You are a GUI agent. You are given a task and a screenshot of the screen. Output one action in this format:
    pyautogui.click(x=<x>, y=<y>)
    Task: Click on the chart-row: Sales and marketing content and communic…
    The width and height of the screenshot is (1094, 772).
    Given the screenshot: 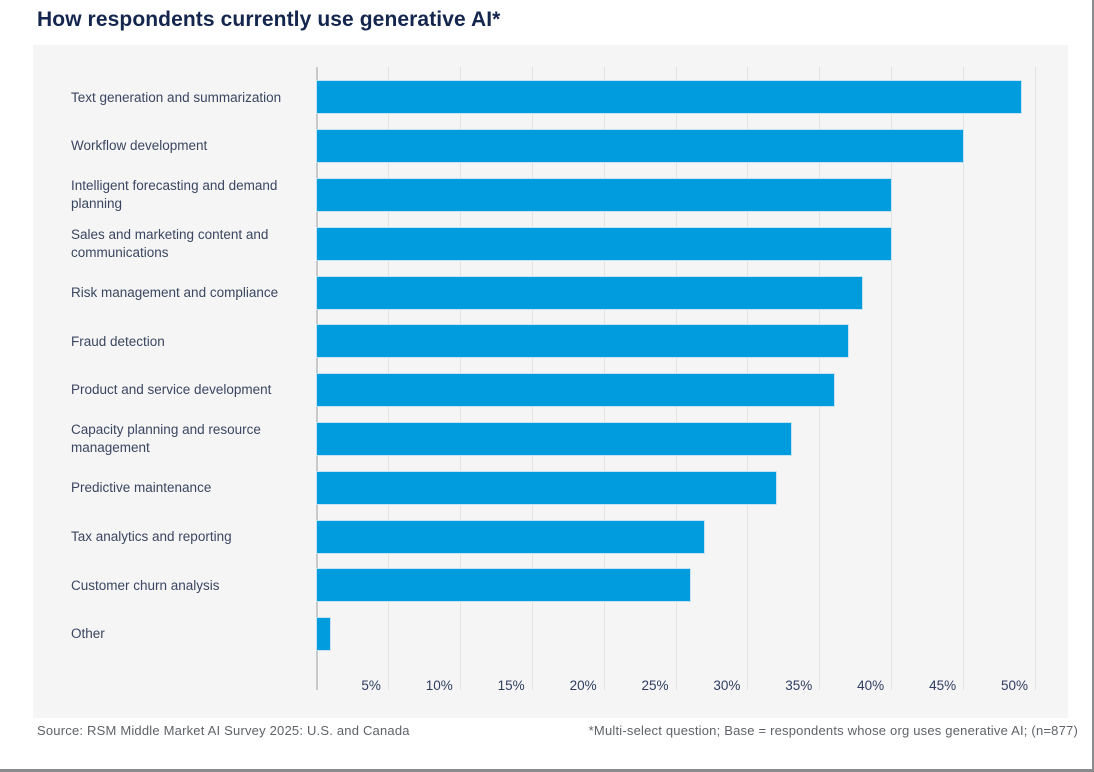 What is the action you would take?
    pyautogui.click(x=534, y=243)
    